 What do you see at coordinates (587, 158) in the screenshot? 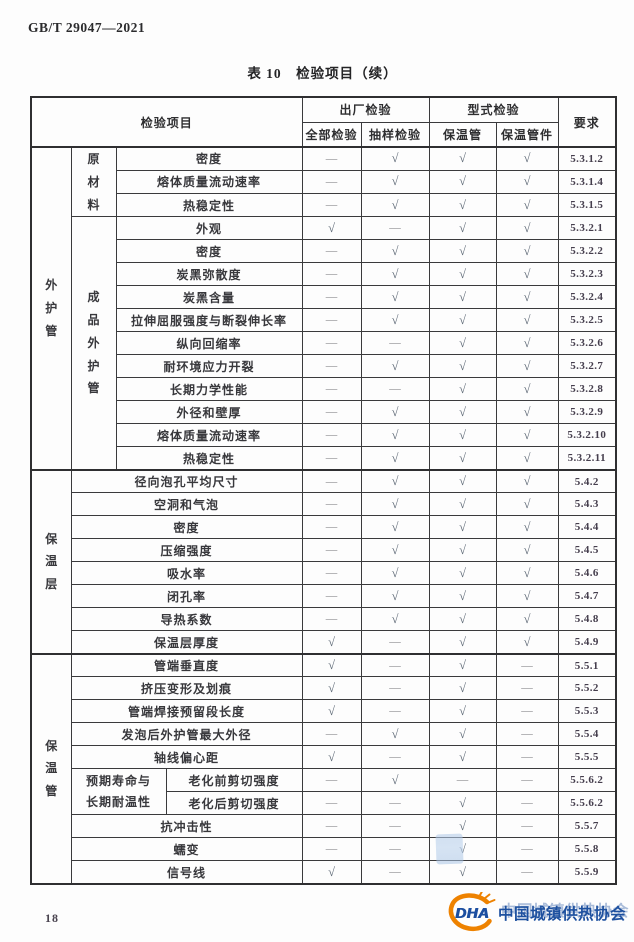
I see `requirement-cell: 5.3.1.2` at bounding box center [587, 158].